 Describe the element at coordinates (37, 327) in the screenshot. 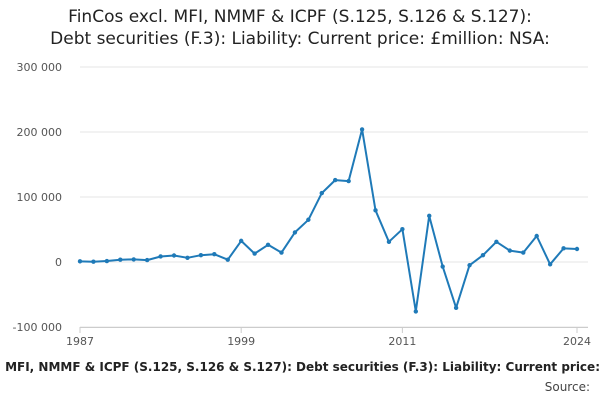

I see `y-tick-label: -100 000` at that location.